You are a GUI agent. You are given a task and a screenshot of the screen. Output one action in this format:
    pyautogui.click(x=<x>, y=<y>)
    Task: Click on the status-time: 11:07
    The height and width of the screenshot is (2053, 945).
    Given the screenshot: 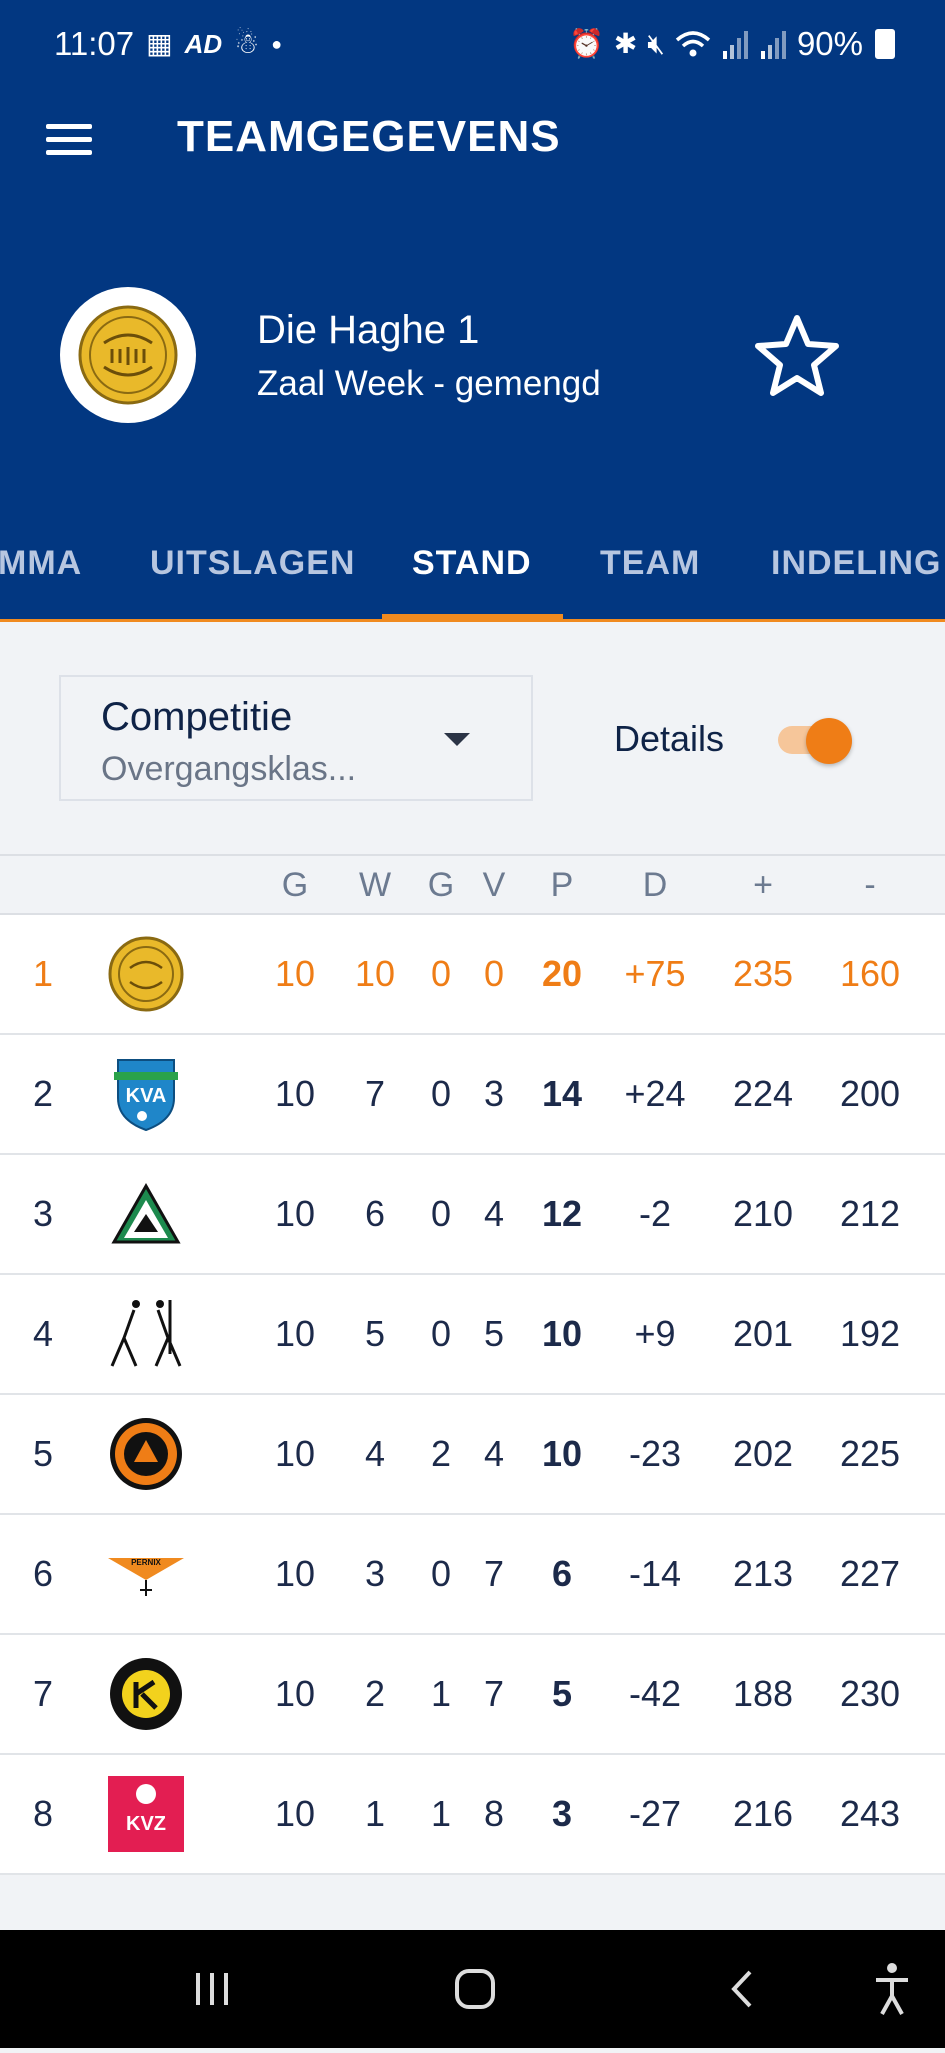 What is the action you would take?
    pyautogui.click(x=94, y=43)
    